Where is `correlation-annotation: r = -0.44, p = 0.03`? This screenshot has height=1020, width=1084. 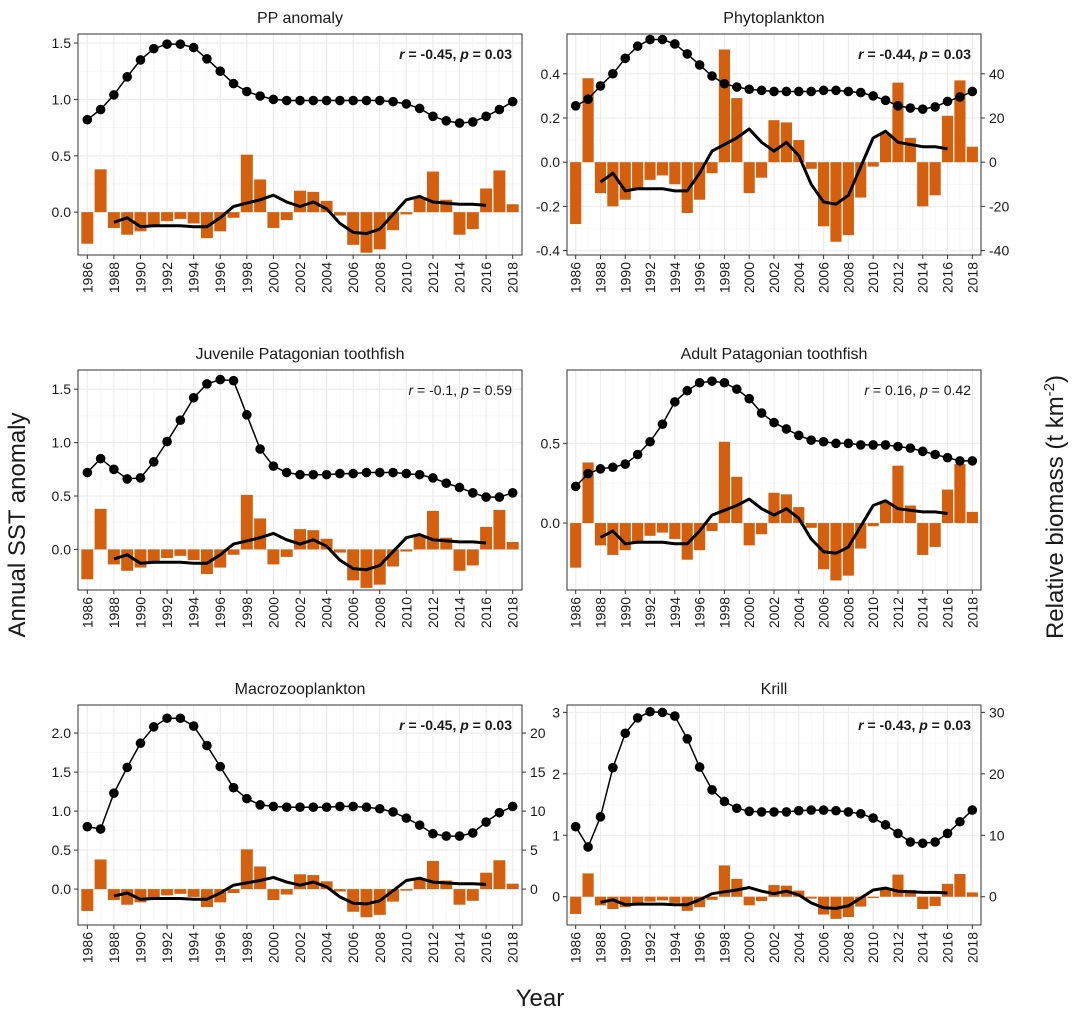 correlation-annotation: r = -0.44, p = 0.03 is located at coordinates (914, 54).